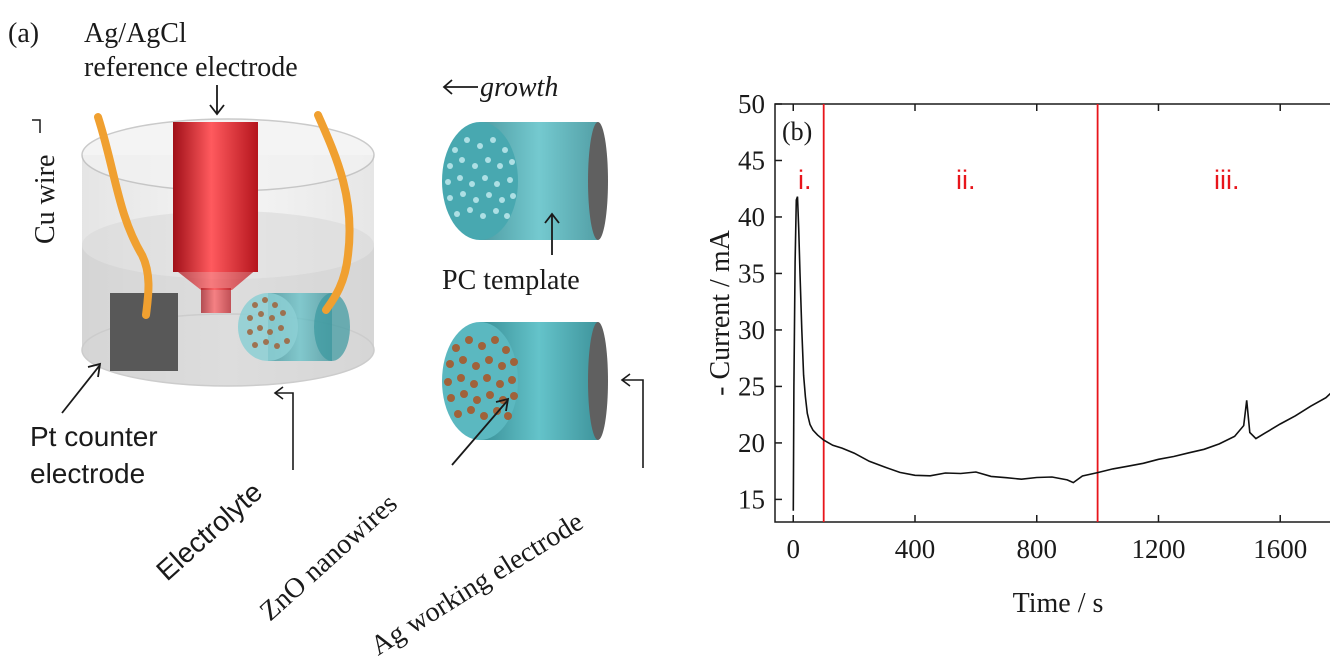  I want to click on x-axis-label: Time / s, so click(1058, 603).